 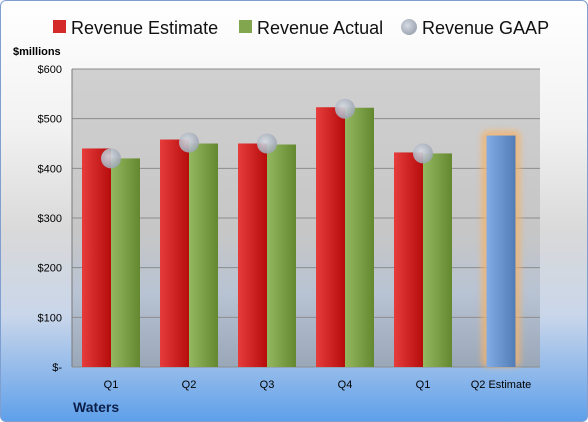 I want to click on legend-label-gaap: Revenue GAAP, so click(x=485, y=28).